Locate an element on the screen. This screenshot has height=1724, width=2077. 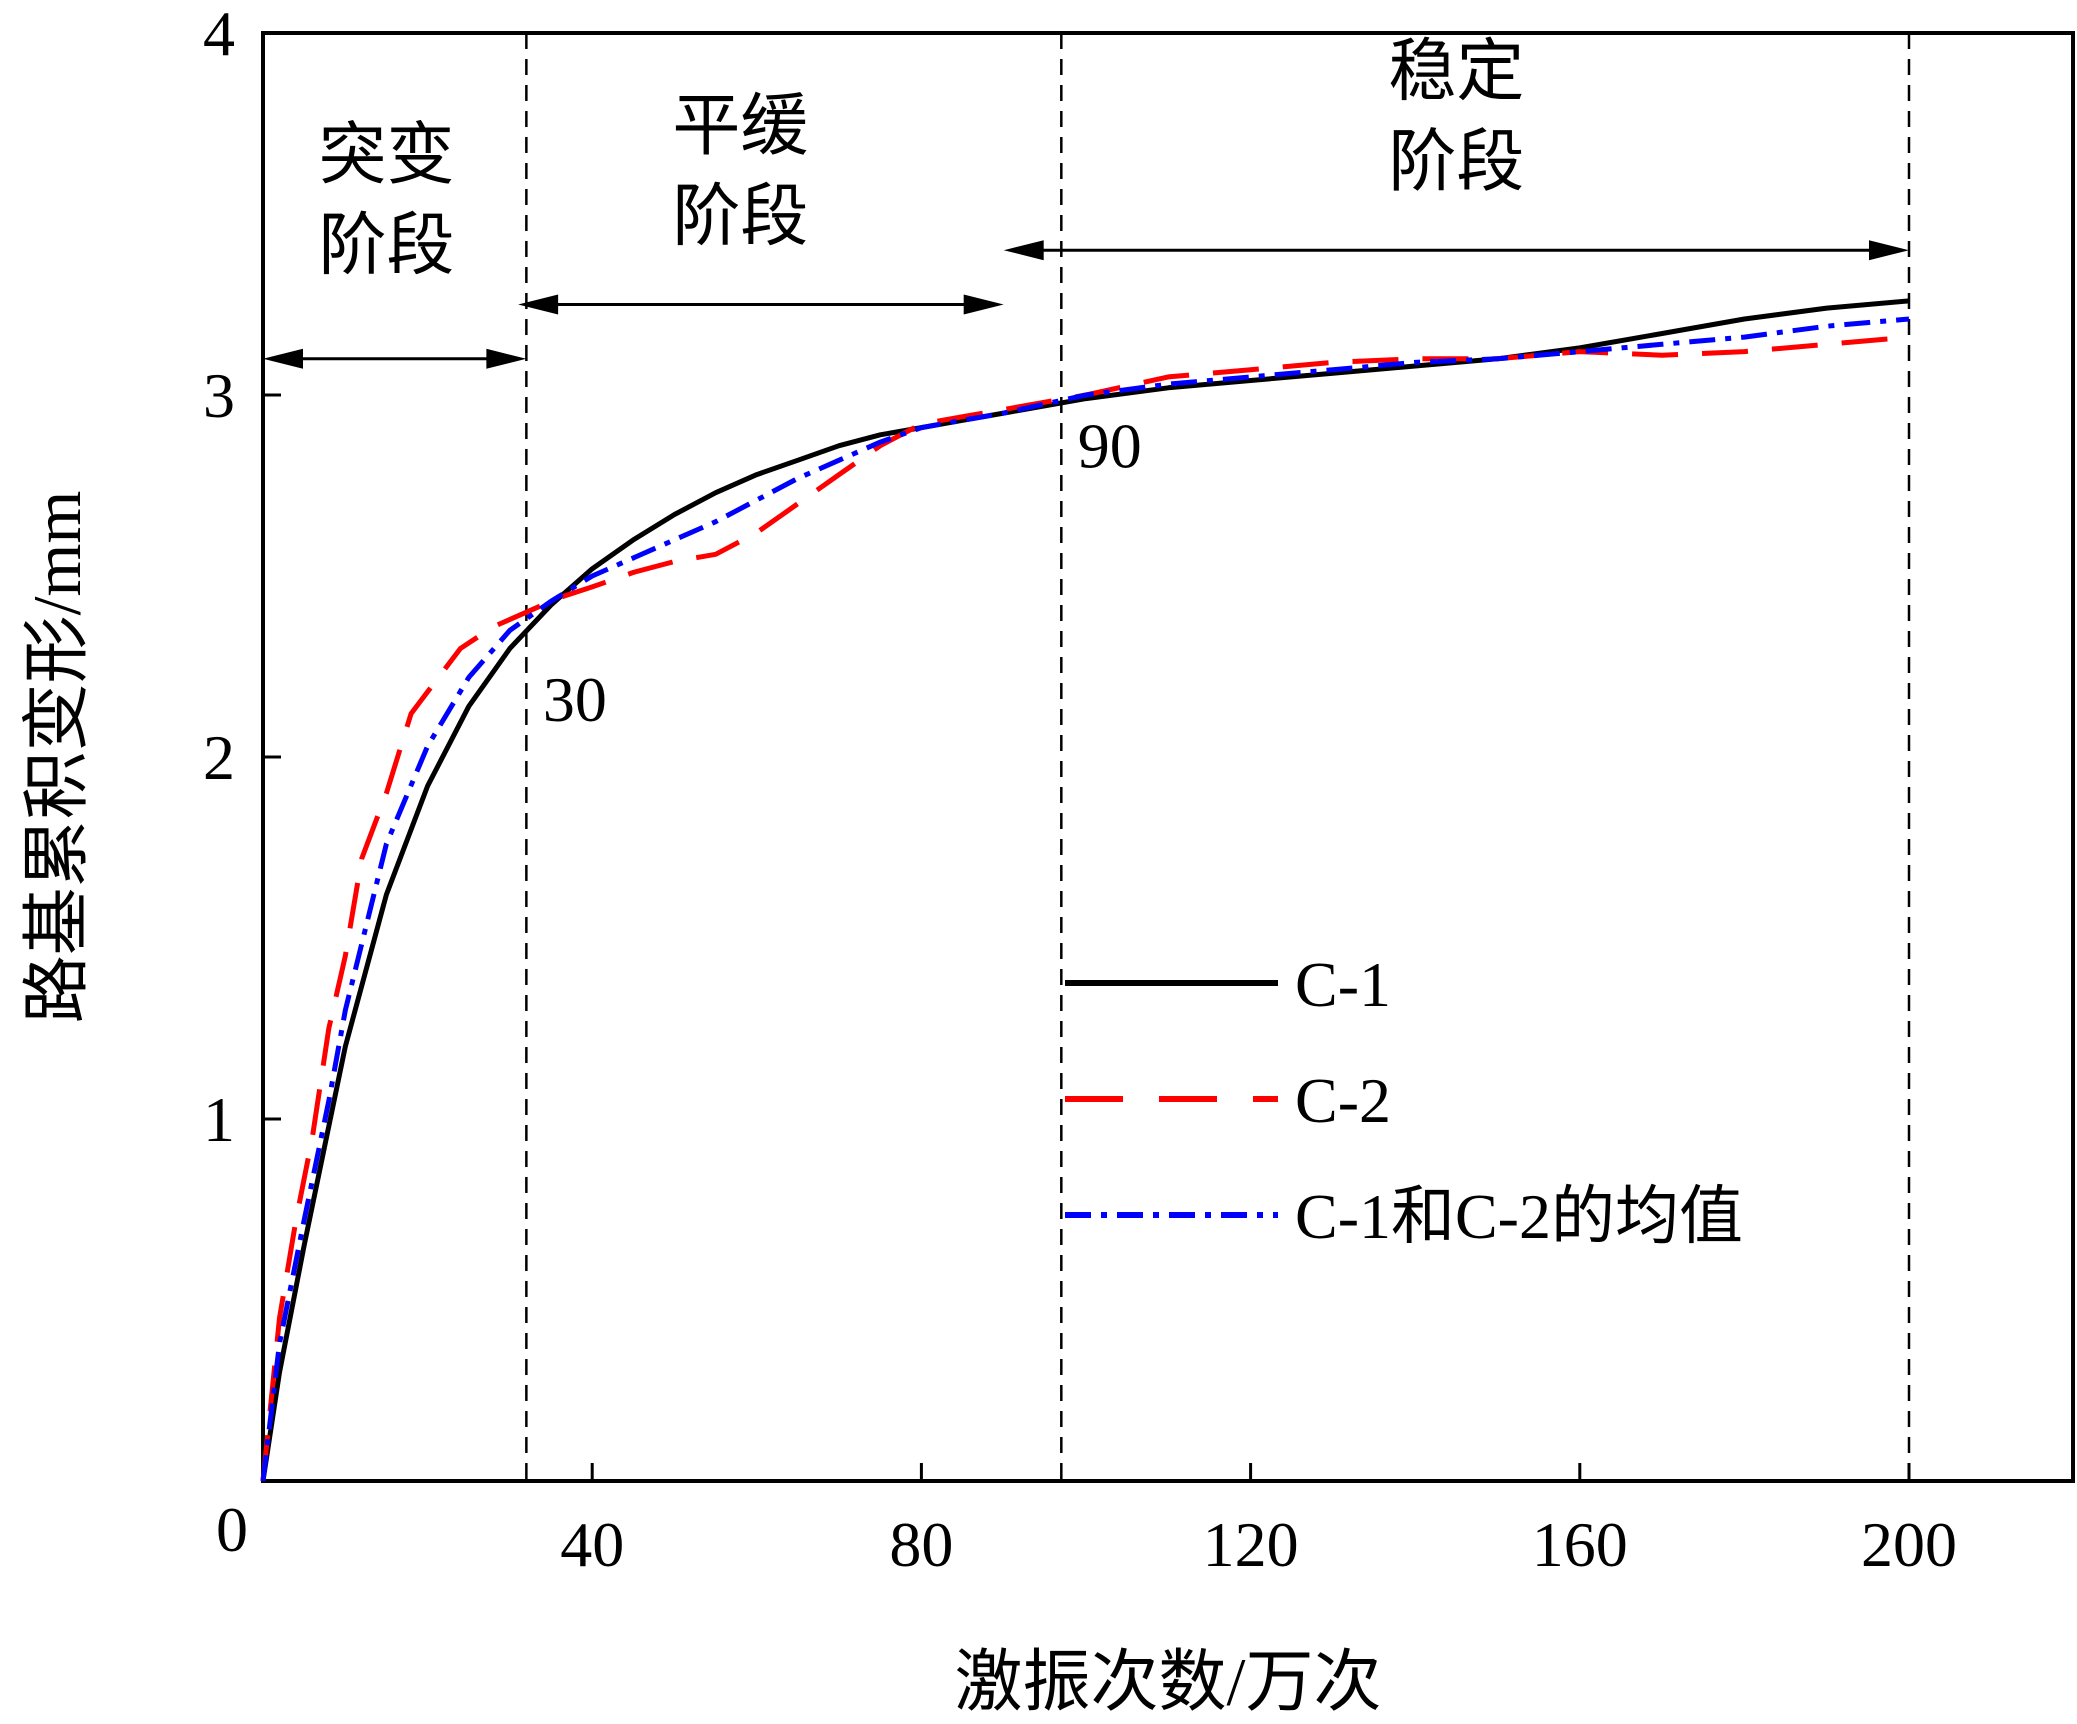
phase-label-line1-0: 突变 is located at coordinates (386, 155).